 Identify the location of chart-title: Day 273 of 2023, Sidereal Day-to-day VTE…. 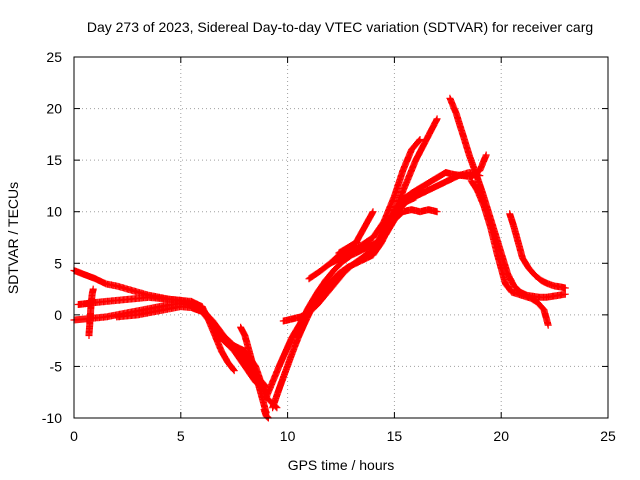
(340, 27).